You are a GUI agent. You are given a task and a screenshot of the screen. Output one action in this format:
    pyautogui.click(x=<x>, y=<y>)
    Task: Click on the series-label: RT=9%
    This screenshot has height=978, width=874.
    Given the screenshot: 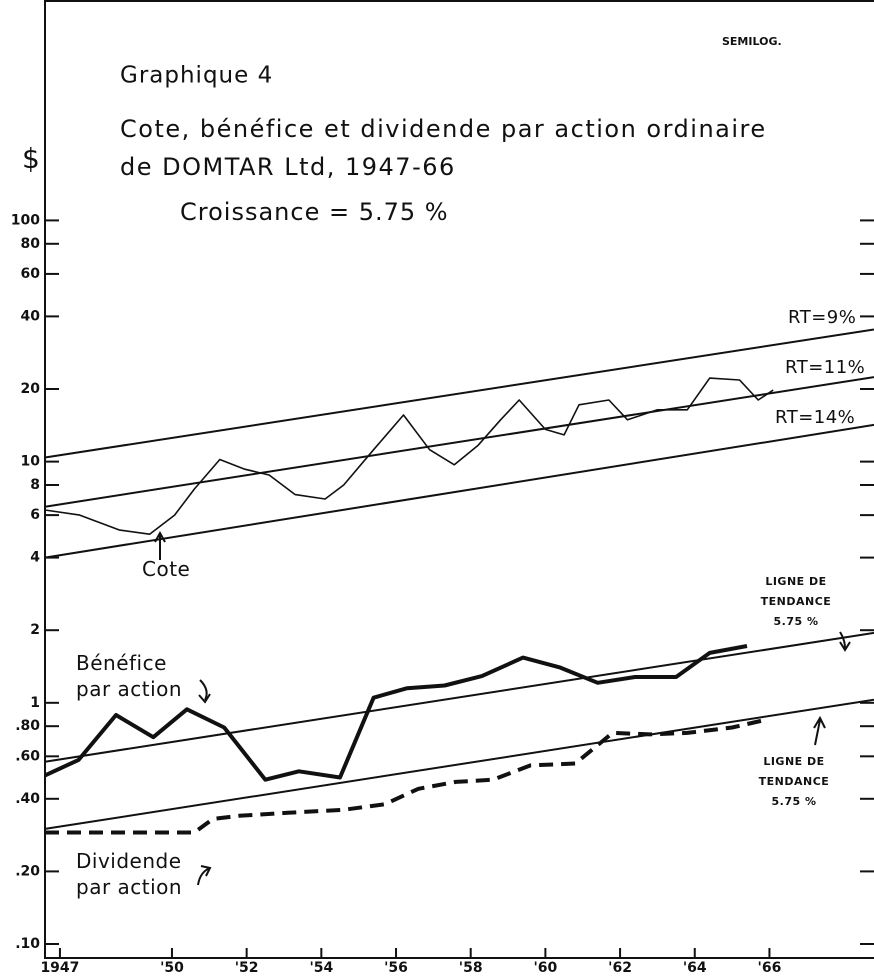 What is the action you would take?
    pyautogui.click(x=822, y=317)
    